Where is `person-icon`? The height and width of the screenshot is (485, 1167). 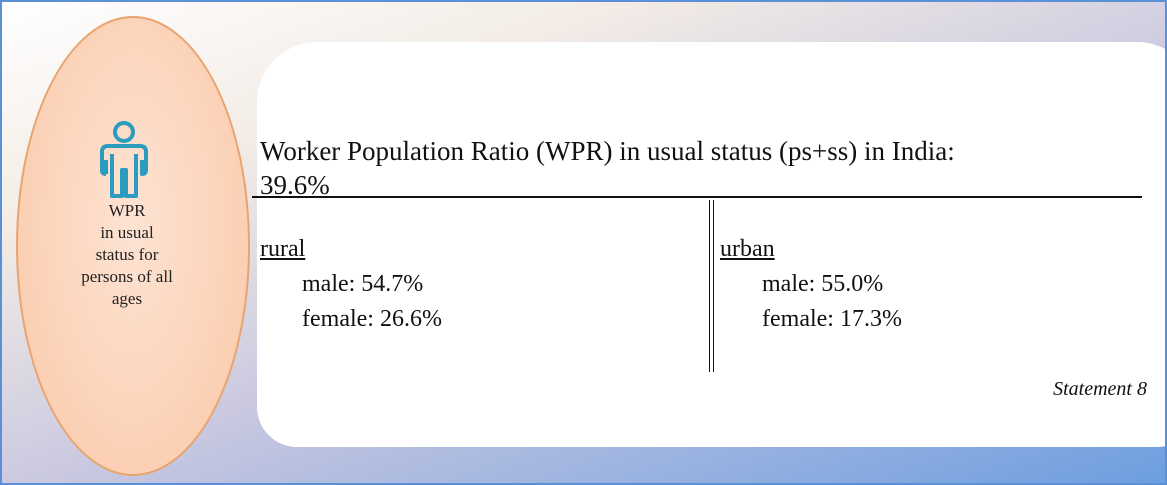 person-icon is located at coordinates (124, 159).